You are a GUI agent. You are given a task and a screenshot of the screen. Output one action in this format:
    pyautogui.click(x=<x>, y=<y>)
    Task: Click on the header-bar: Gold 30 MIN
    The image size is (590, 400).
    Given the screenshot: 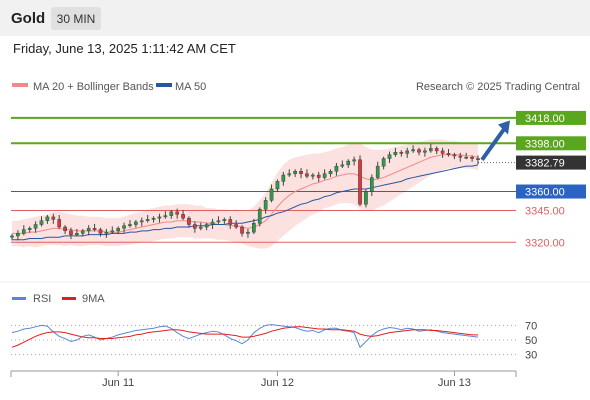 What is the action you would take?
    pyautogui.click(x=295, y=18)
    